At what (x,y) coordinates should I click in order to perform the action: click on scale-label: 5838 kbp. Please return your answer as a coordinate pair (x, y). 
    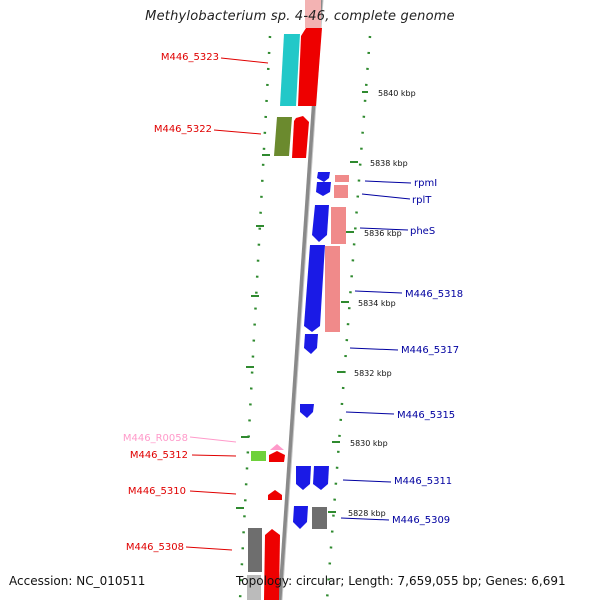
    Looking at the image, I should click on (389, 163).